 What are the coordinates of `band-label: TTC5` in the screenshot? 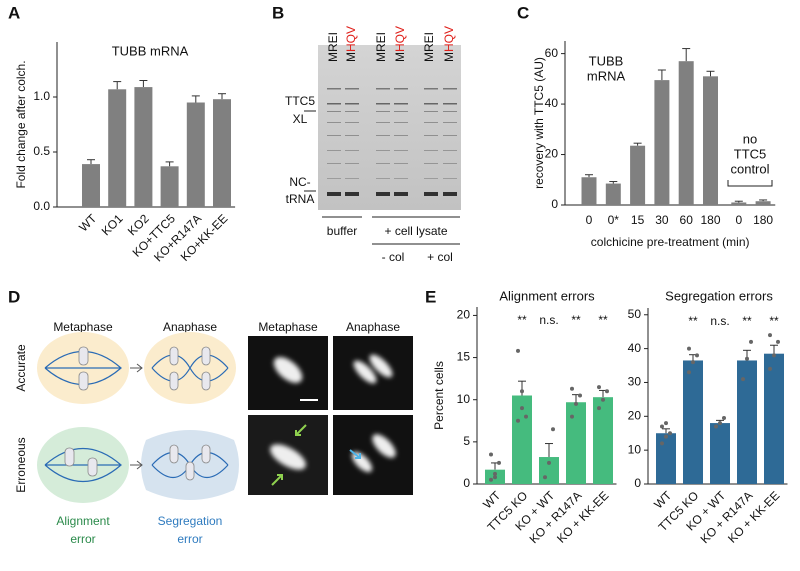 It's located at (300, 101).